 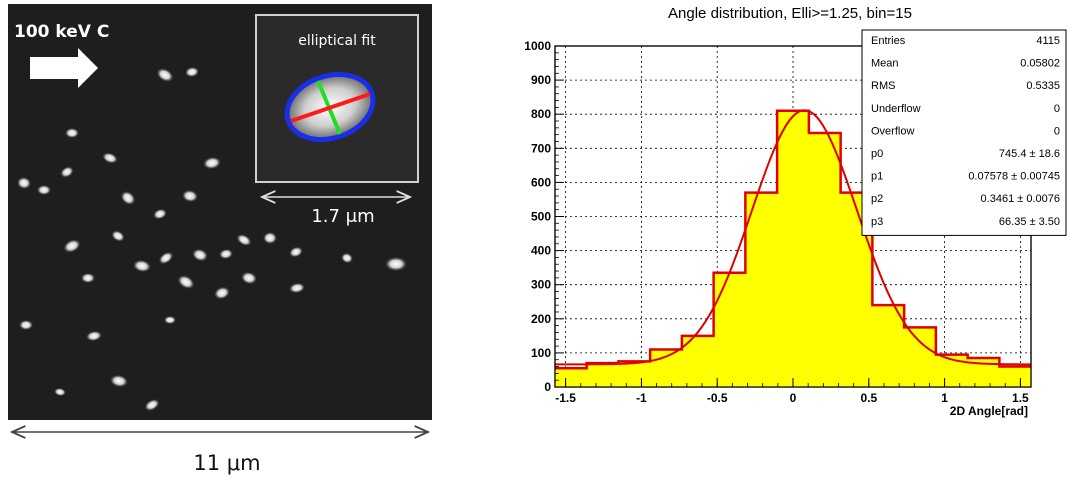 I want to click on y-tick-label: 200, so click(x=541, y=319).